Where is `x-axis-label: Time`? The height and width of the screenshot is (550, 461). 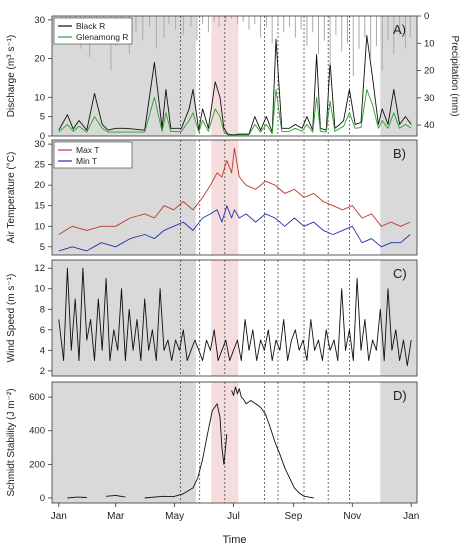
x-axis-label: Time is located at coordinates (234, 540).